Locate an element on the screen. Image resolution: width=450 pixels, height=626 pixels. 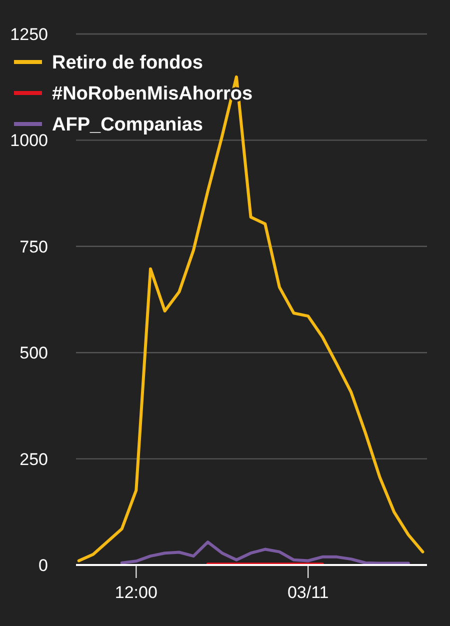
x-tick-label: 12:00 is located at coordinates (136, 592).